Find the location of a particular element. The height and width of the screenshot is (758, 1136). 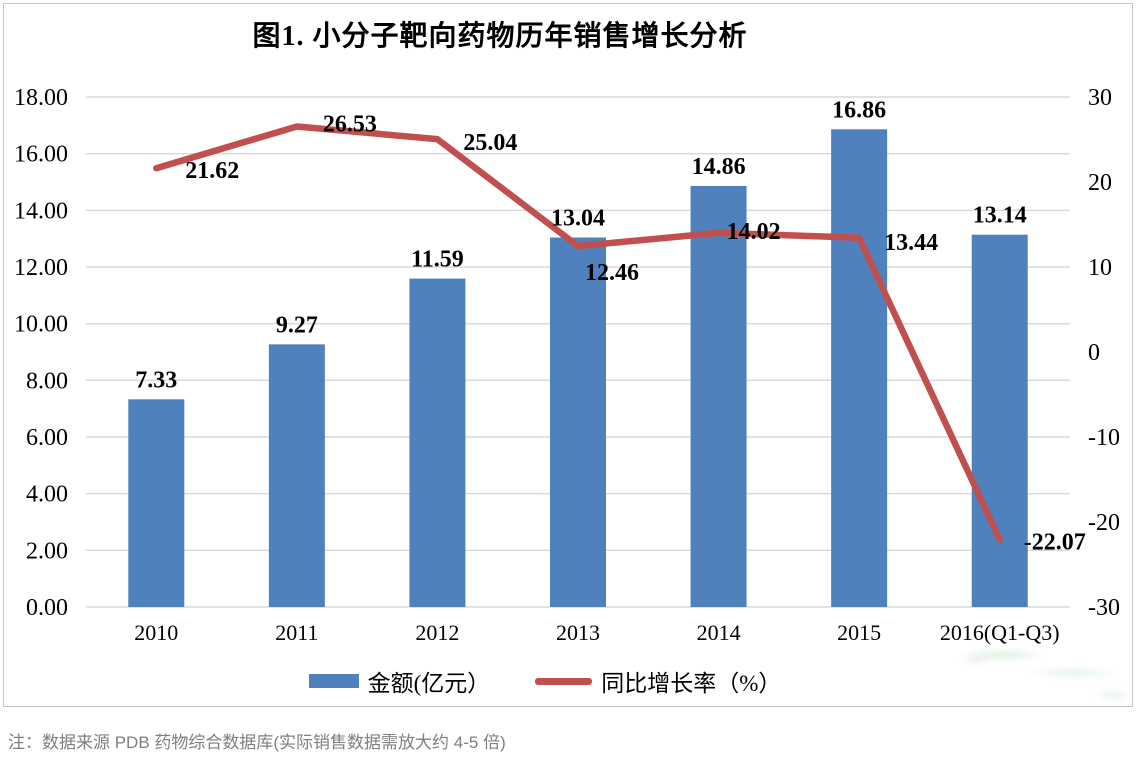

x-axis-label: 2012 is located at coordinates (437, 632).